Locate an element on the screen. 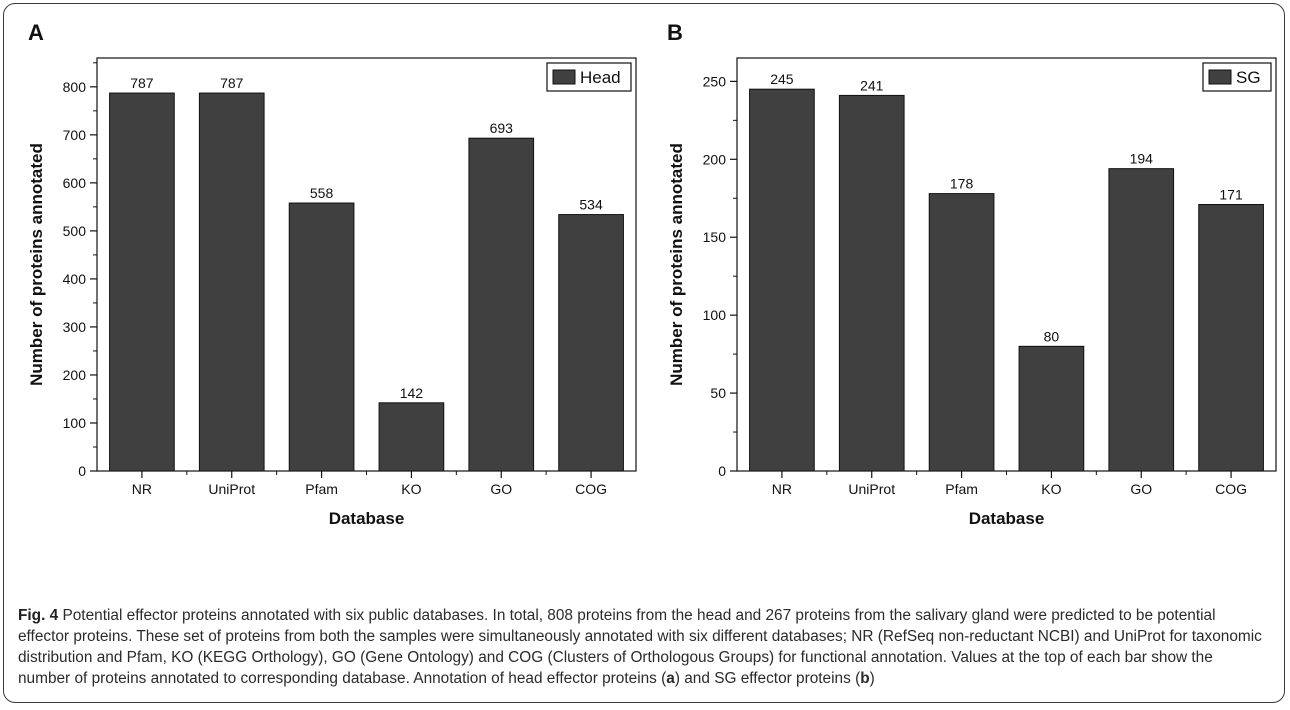 The image size is (1290, 710). data-label: 558 is located at coordinates (322, 193).